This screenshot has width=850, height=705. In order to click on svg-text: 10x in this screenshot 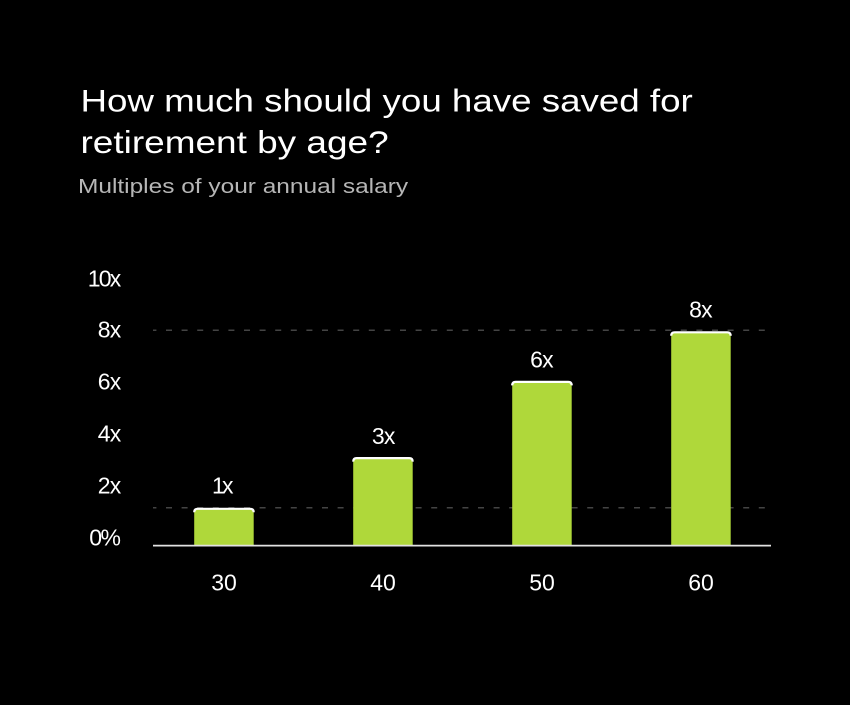, I will do `click(105, 279)`.